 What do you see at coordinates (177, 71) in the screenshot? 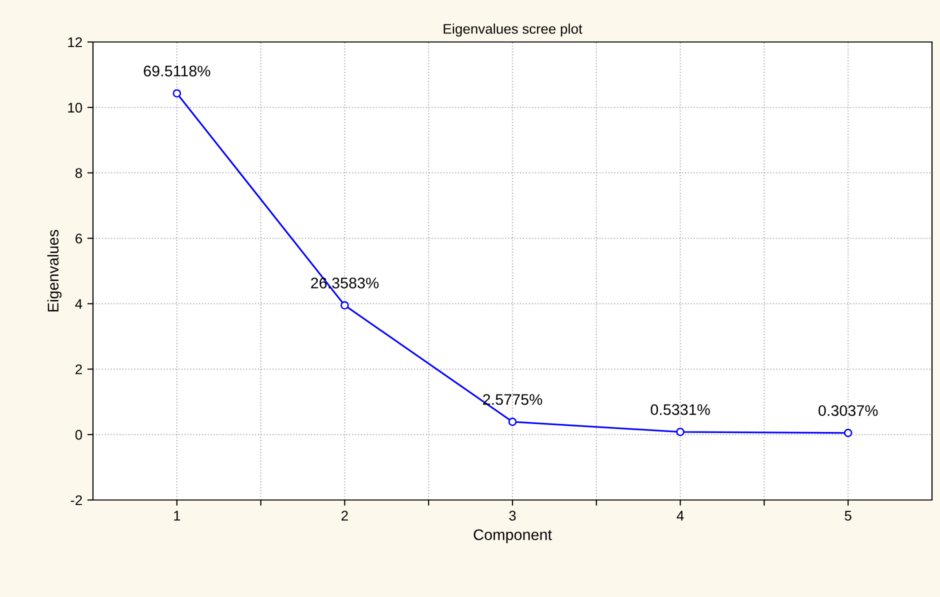
I see `annotation: 69.5118%` at bounding box center [177, 71].